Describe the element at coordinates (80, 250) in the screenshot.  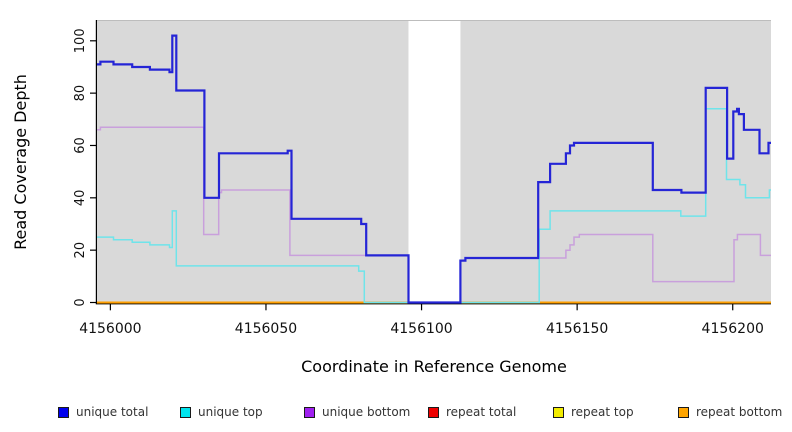
I see `y-tick-label: 20` at that location.